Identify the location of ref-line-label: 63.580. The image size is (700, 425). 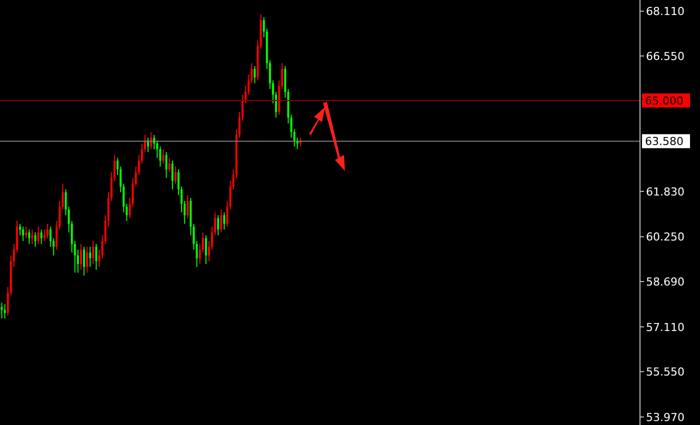
(664, 141).